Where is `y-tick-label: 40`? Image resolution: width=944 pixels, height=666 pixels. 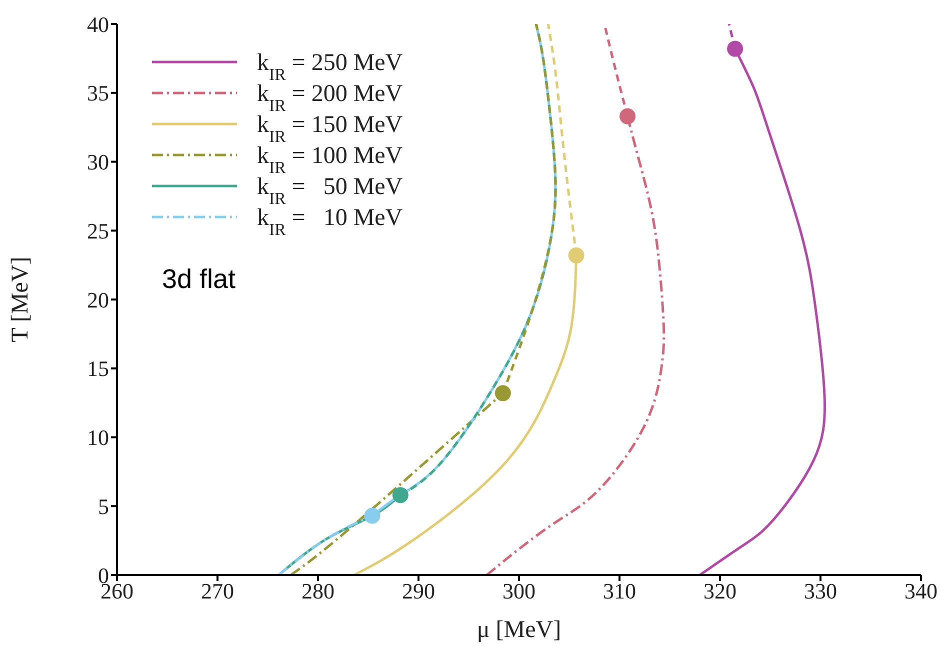
y-tick-label: 40 is located at coordinates (98, 24).